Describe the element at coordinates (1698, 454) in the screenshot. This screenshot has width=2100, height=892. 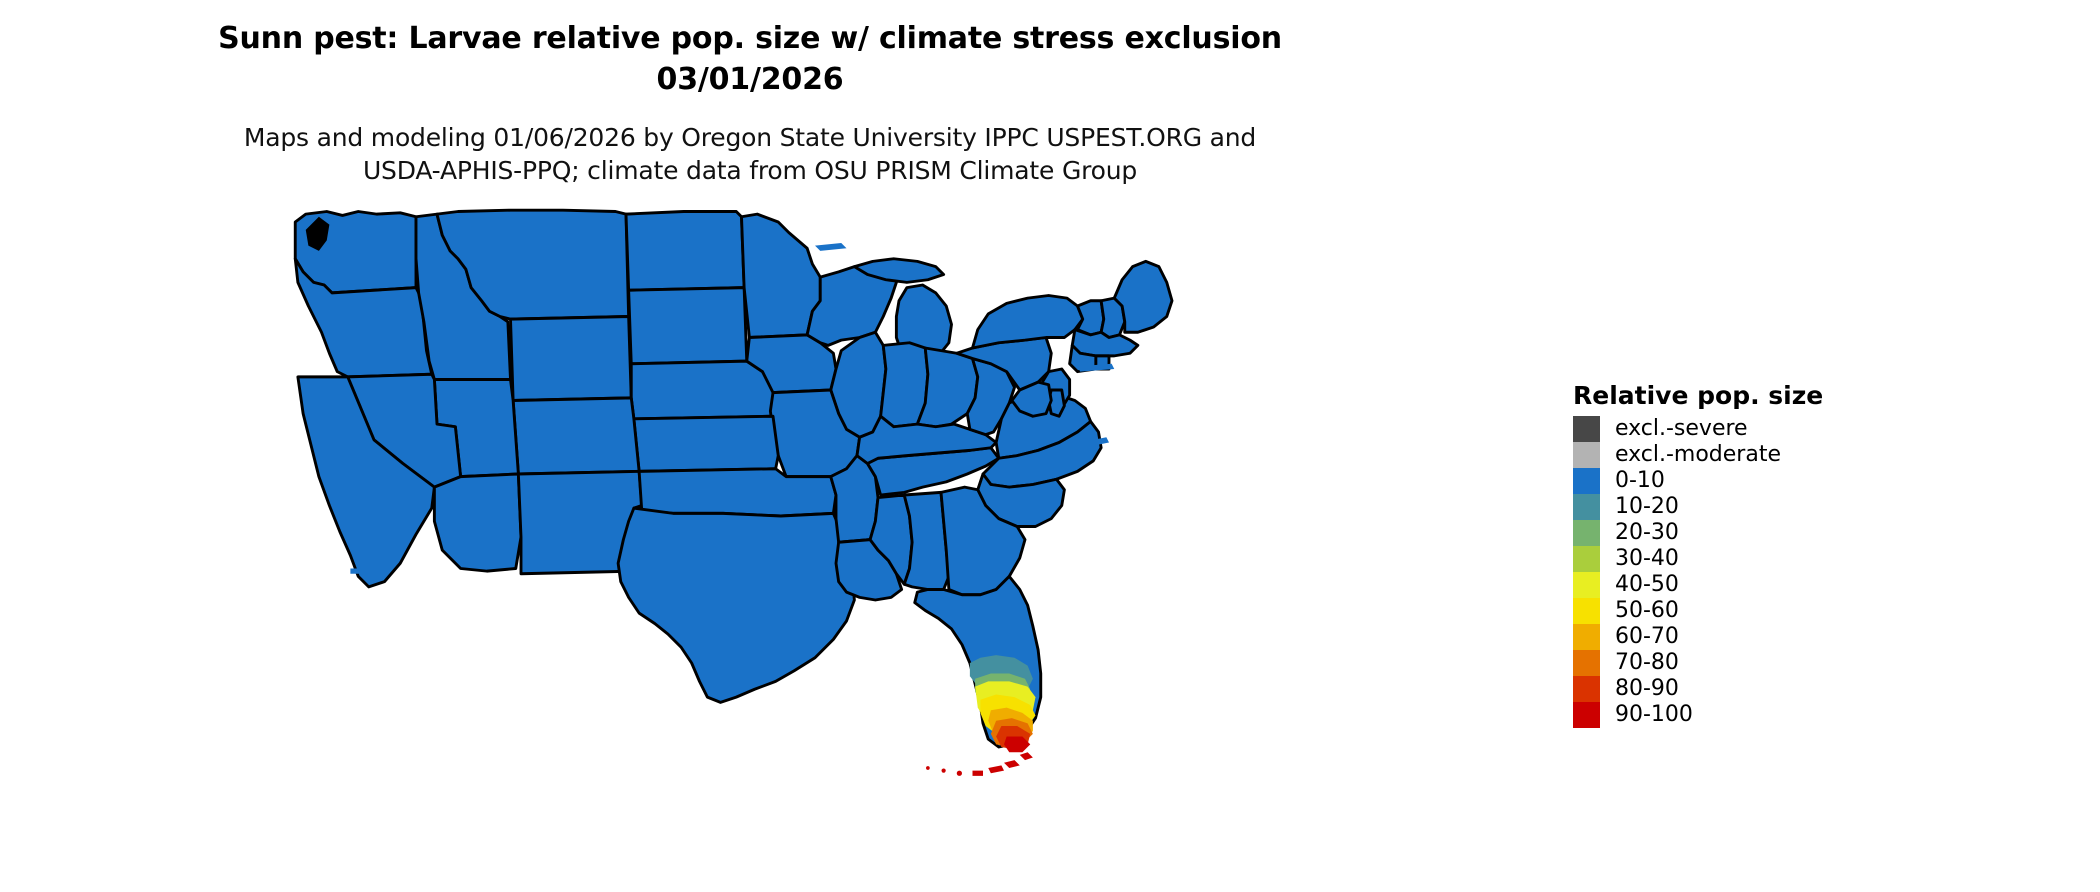
I see `legend-item-label: excl.-moderate` at that location.